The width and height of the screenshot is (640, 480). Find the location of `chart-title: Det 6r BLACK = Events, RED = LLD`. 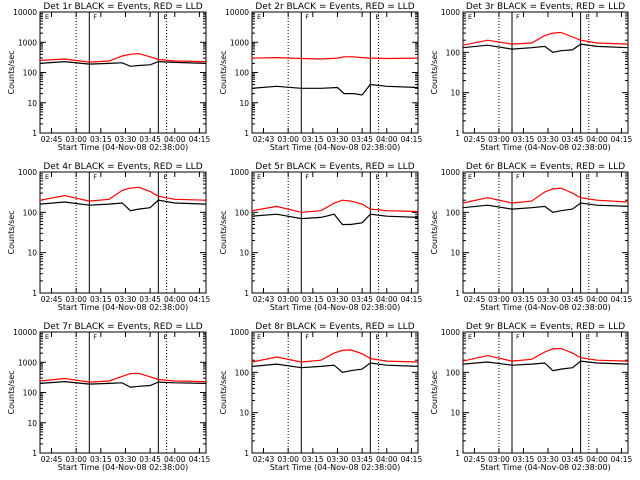

chart-title: Det 6r BLACK = Events, RED = LLD is located at coordinates (545, 167).